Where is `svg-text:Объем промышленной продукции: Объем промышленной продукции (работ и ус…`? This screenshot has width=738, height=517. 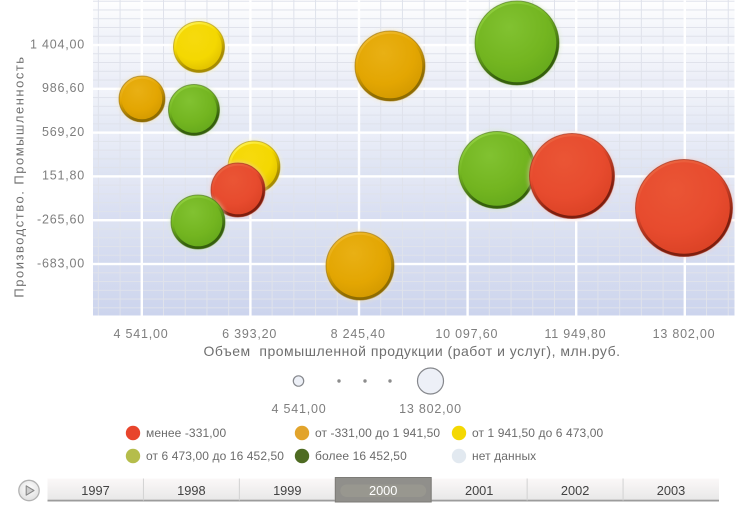
svg-text:Объем промышленной продукции: Объем промышленной продукции (работ и ус… is located at coordinates (412, 351).